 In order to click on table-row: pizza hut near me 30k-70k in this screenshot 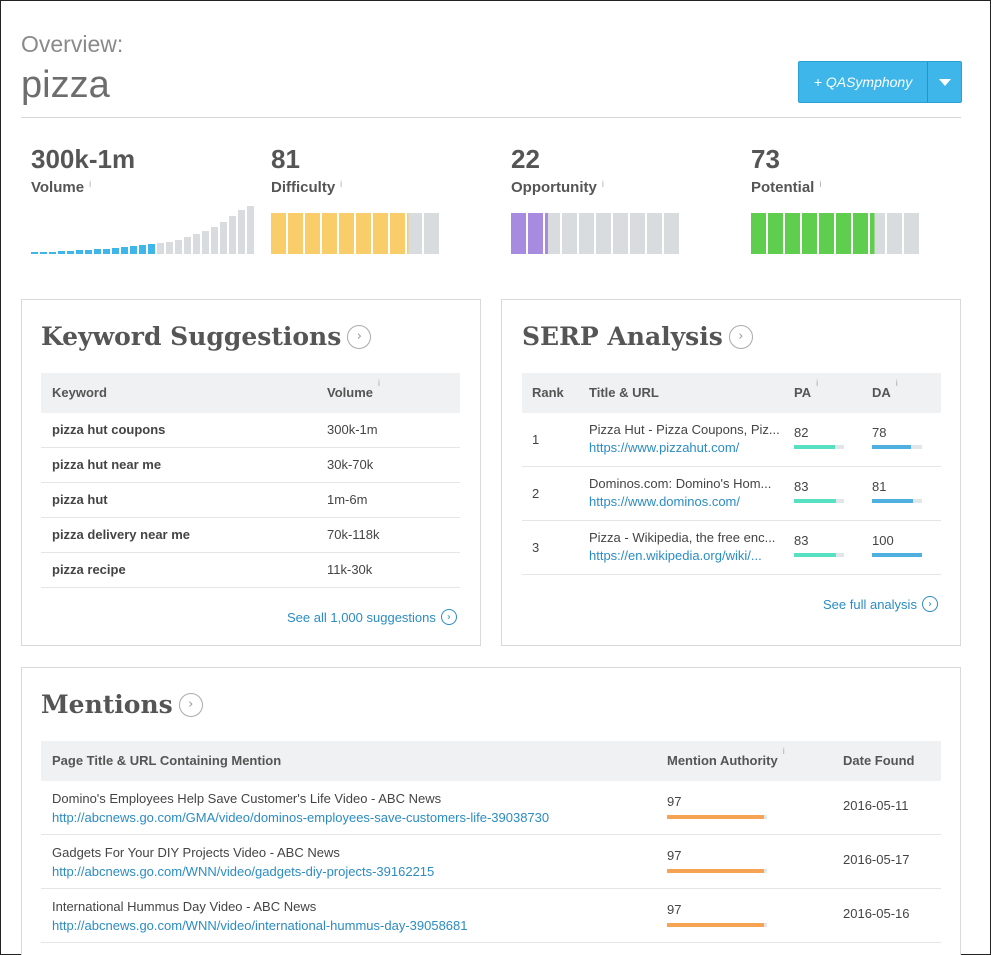, I will do `click(250, 465)`.